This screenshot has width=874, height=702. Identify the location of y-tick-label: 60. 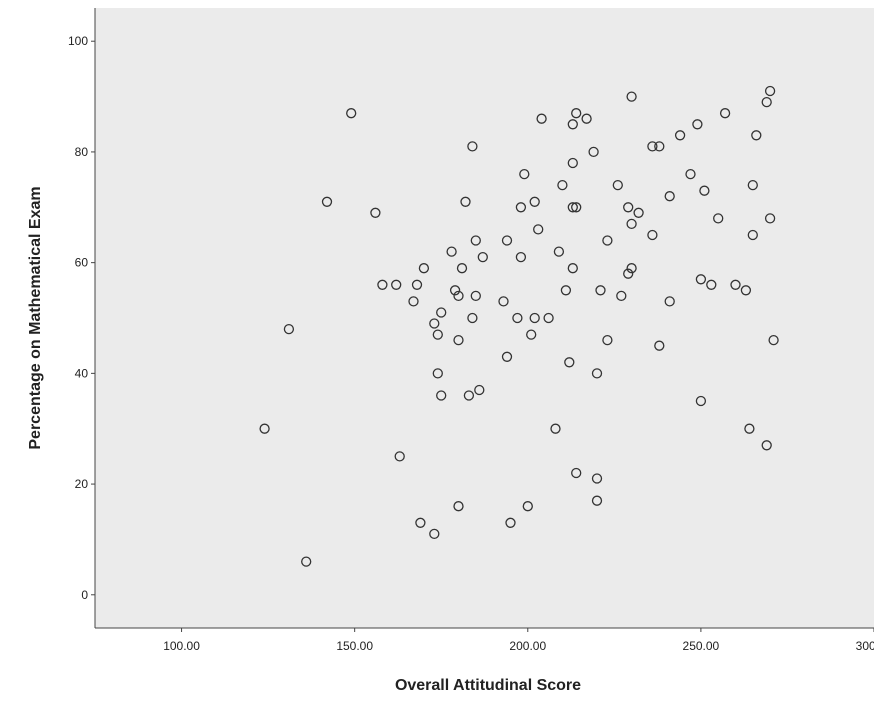
(82, 263).